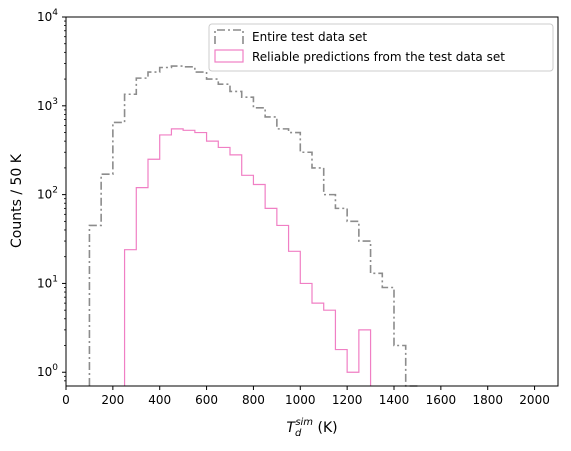  What do you see at coordinates (304, 422) in the screenshot?
I see `x-axis-label-sup: sim` at bounding box center [304, 422].